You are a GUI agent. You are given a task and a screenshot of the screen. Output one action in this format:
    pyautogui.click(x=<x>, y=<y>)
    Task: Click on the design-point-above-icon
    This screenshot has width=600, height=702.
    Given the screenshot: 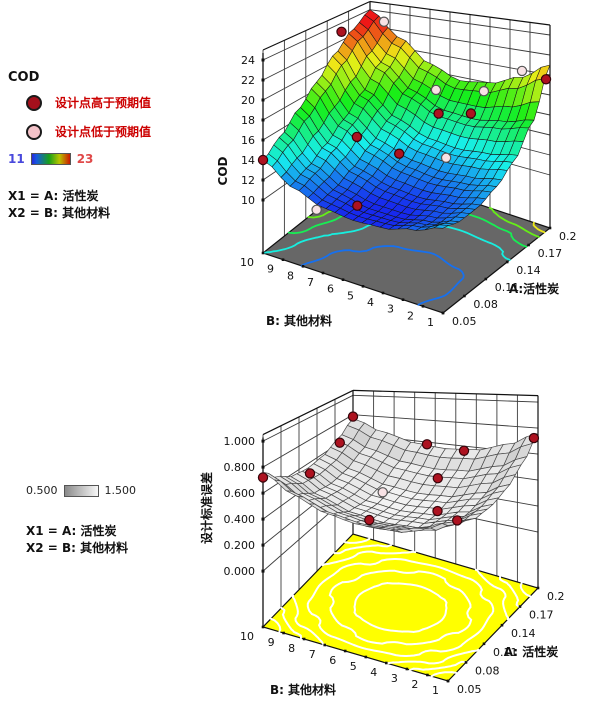 What is the action you would take?
    pyautogui.click(x=34, y=102)
    